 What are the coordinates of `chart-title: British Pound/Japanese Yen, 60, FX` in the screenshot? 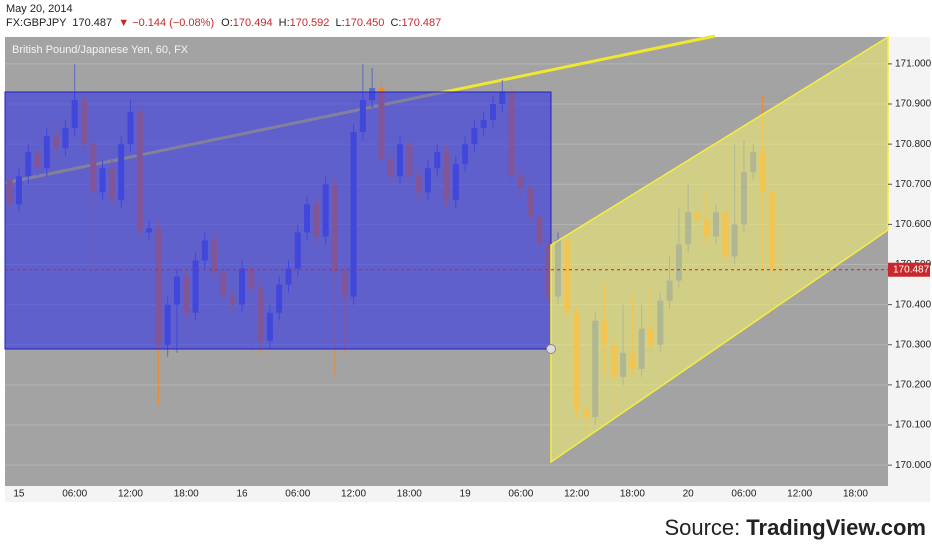 It's located at (100, 50).